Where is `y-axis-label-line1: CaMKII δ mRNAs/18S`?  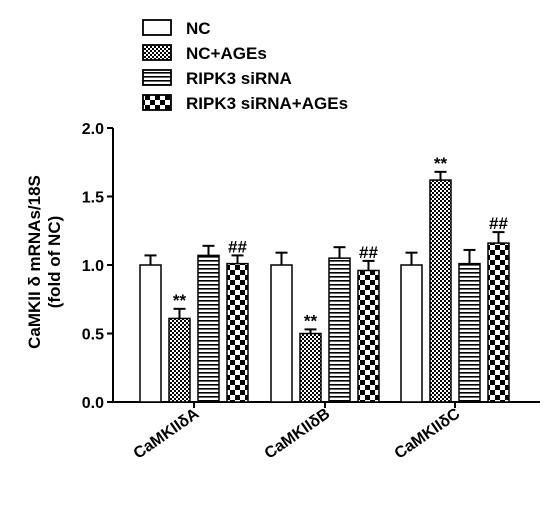 y-axis-label-line1: CaMKII δ mRNAs/18S is located at coordinates (34, 262).